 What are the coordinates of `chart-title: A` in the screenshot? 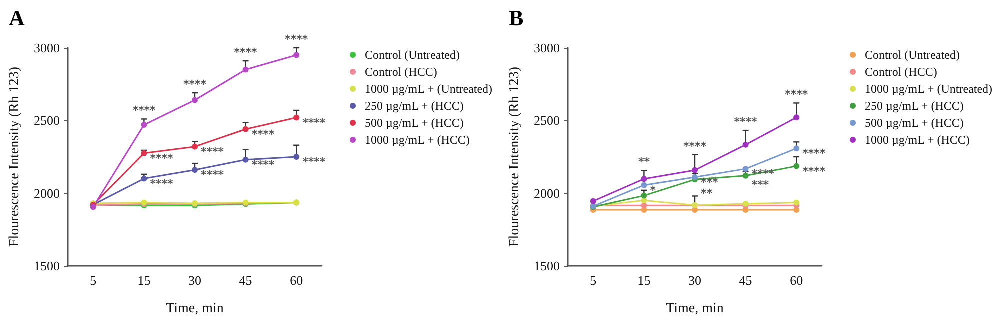 It's located at (17, 18).